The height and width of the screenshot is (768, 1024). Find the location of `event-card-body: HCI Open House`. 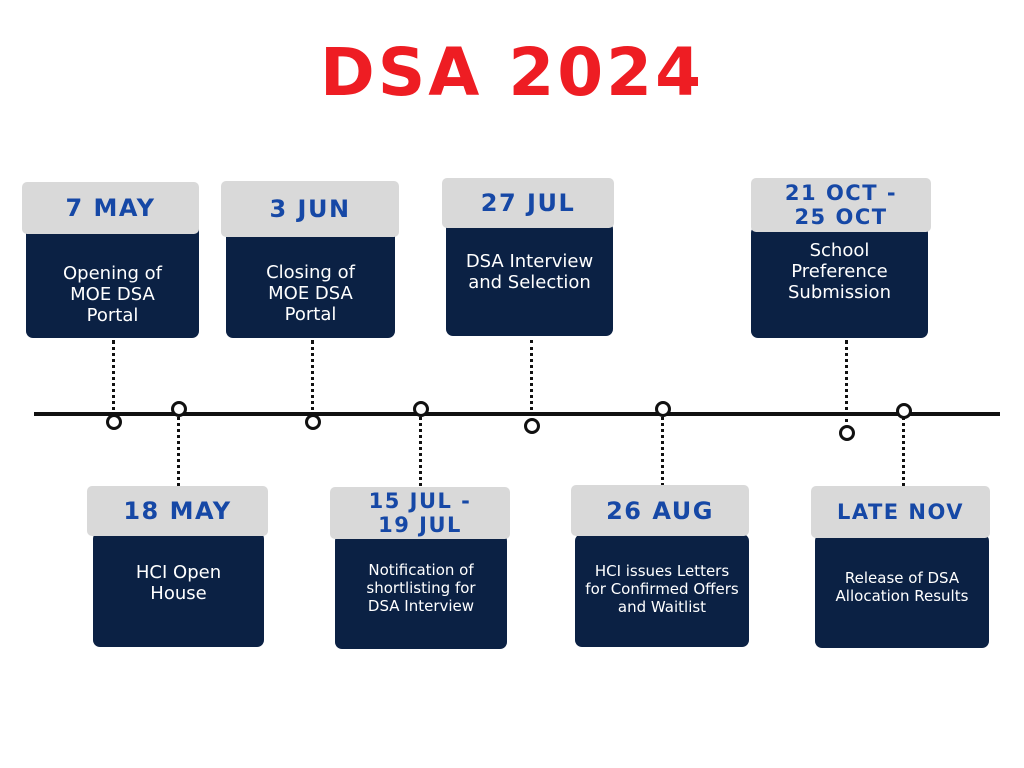

event-card-body: HCI Open House is located at coordinates (178, 589).